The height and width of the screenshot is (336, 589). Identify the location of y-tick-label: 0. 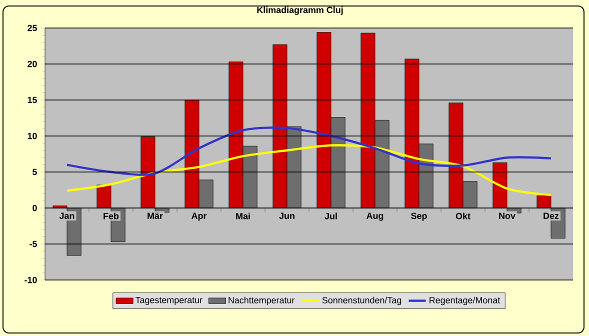
(34, 208).